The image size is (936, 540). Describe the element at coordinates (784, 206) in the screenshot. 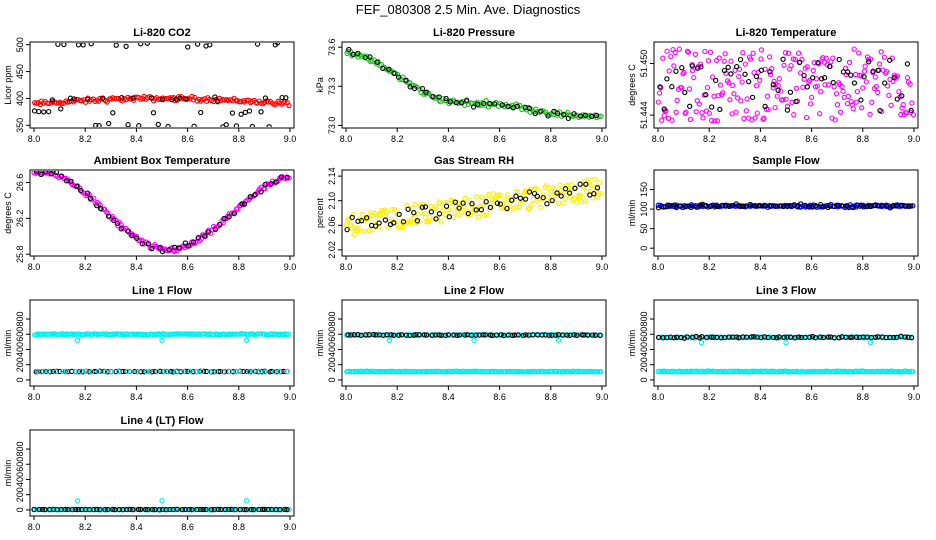

I see `series-sample-black` at that location.